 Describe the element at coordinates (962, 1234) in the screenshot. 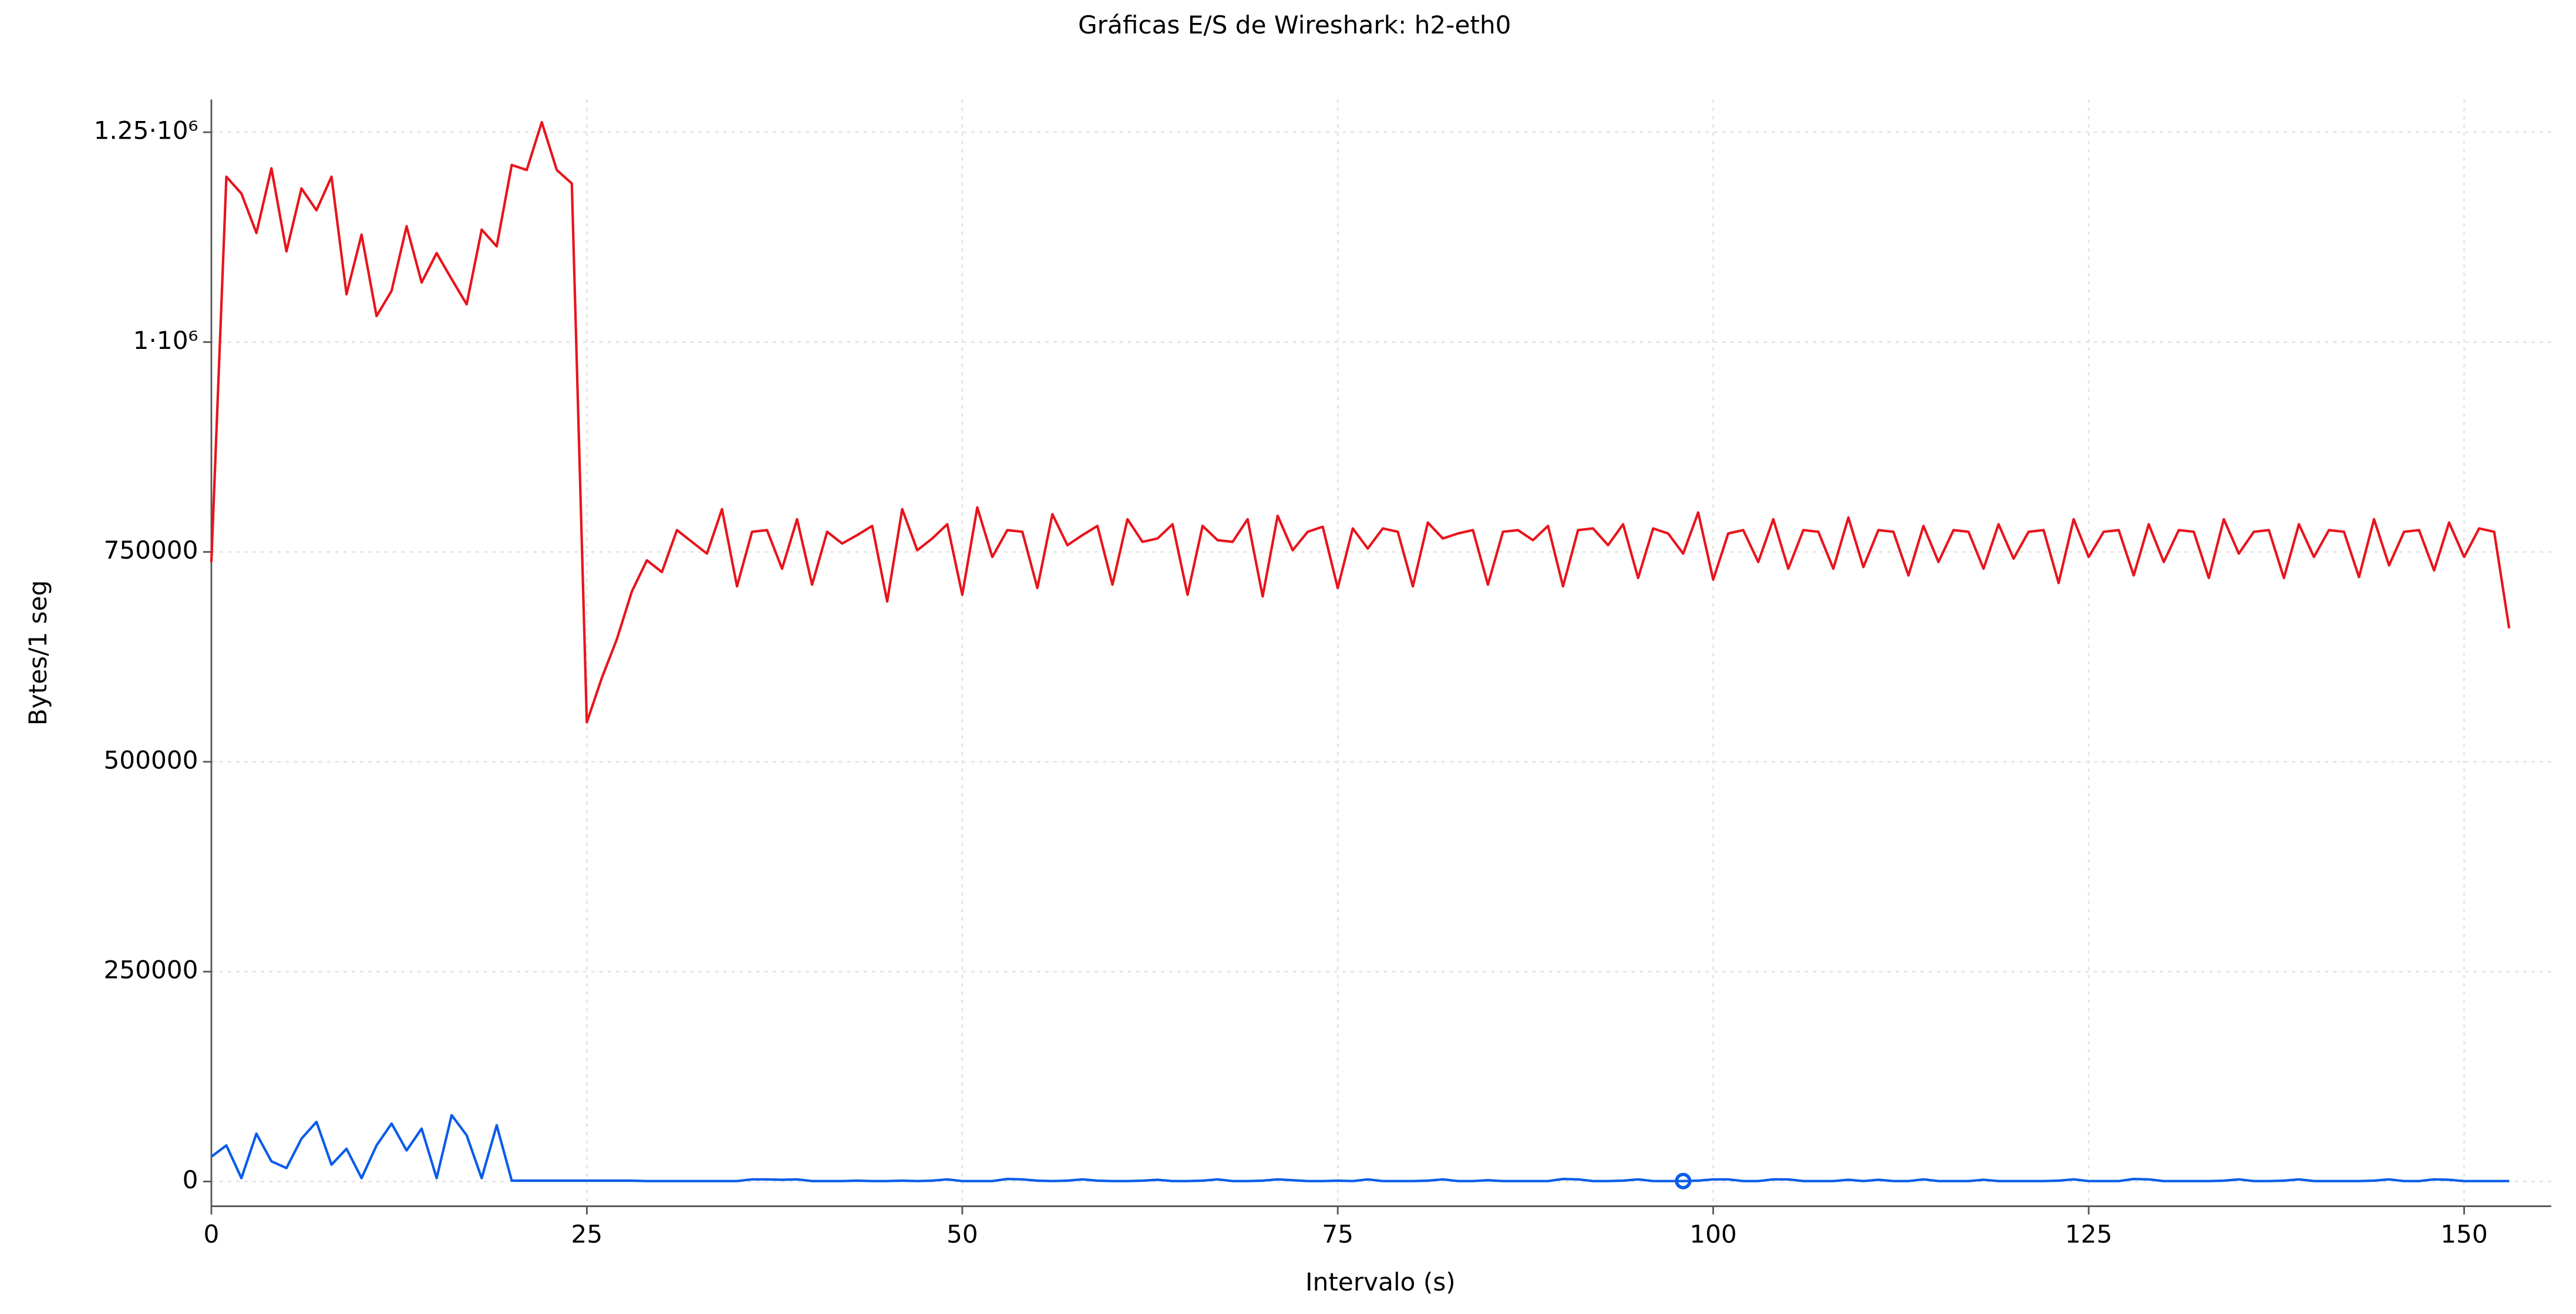

I see `x-tick-label: 50` at that location.